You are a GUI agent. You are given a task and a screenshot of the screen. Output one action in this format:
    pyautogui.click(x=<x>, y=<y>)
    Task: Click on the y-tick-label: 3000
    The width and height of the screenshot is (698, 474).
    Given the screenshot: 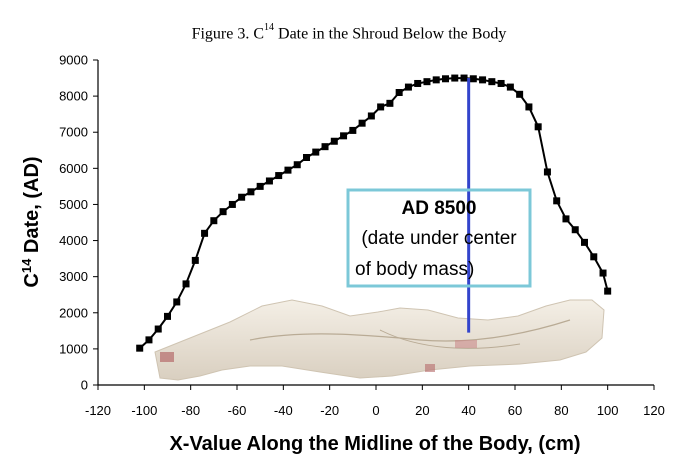 What is the action you would take?
    pyautogui.click(x=73, y=276)
    